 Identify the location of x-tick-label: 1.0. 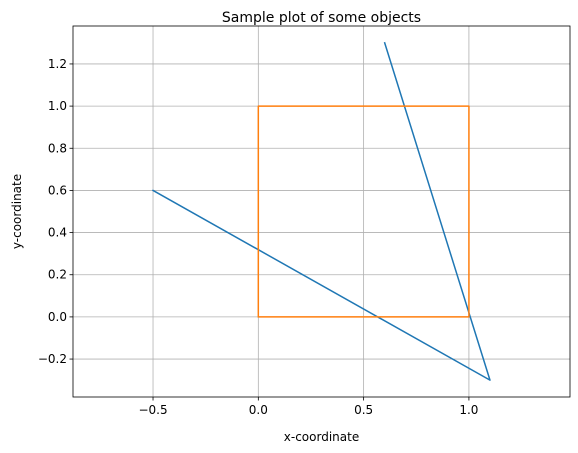
(468, 410).